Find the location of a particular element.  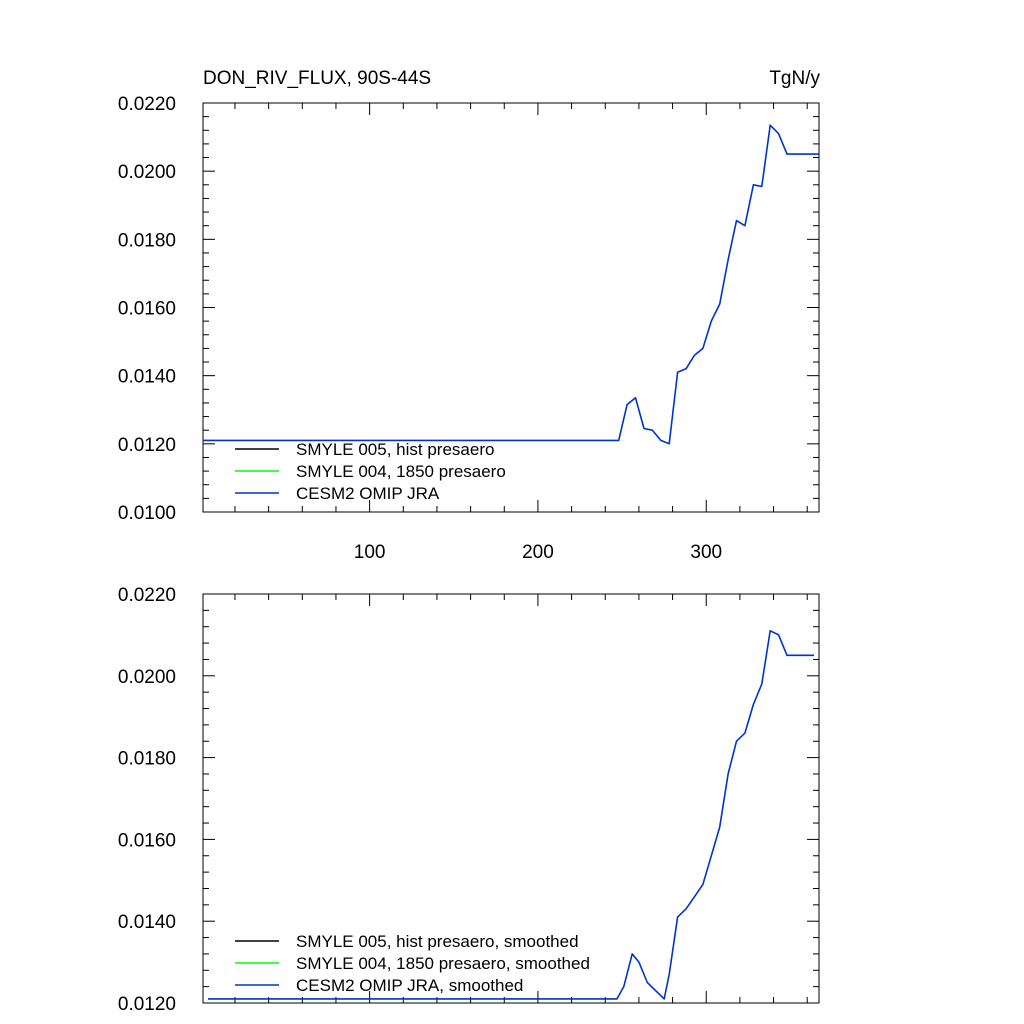

legend-label: CESM2 OMIP JRA, smoothed is located at coordinates (409, 985).